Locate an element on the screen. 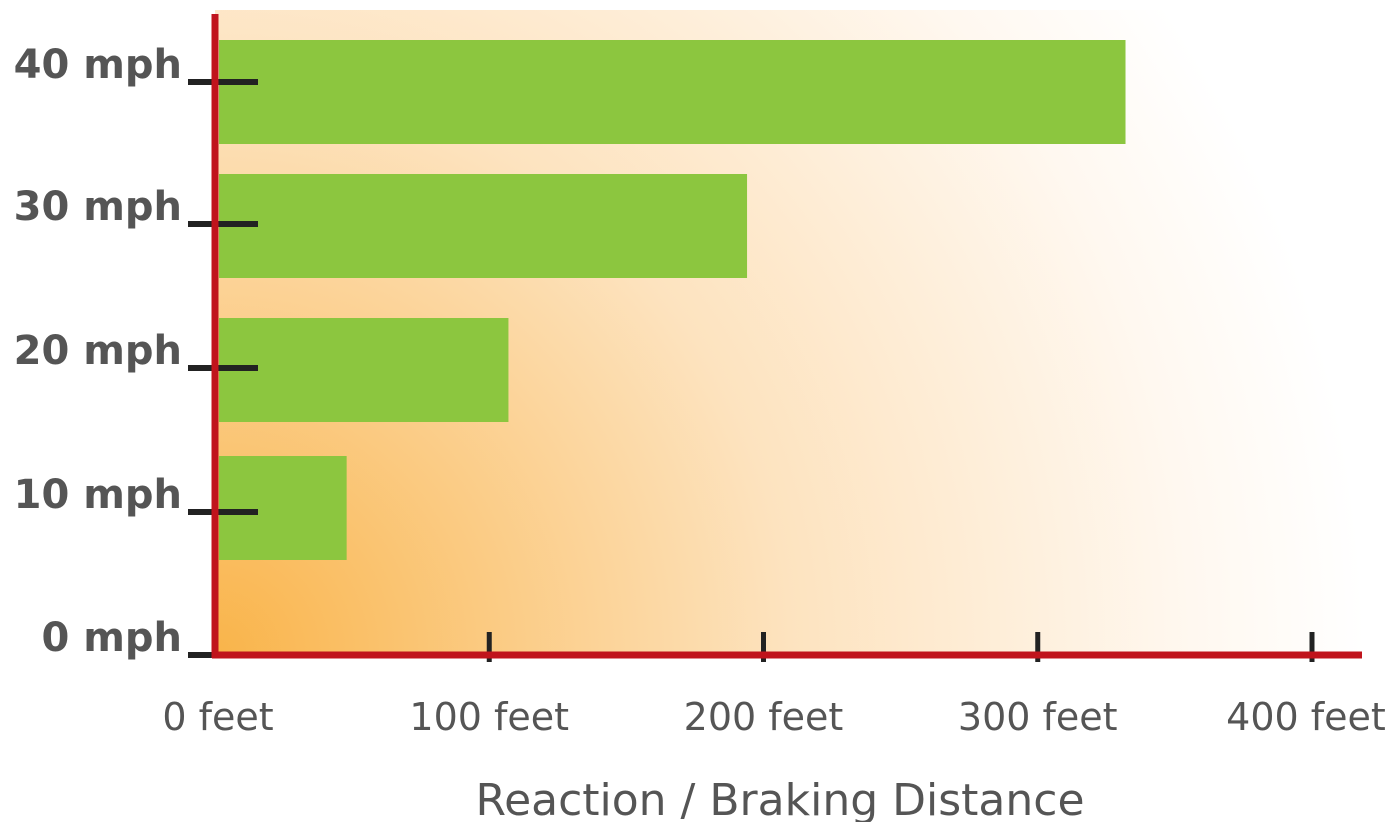 The height and width of the screenshot is (822, 1400). y-tick-label: 40 mph is located at coordinates (98, 65).